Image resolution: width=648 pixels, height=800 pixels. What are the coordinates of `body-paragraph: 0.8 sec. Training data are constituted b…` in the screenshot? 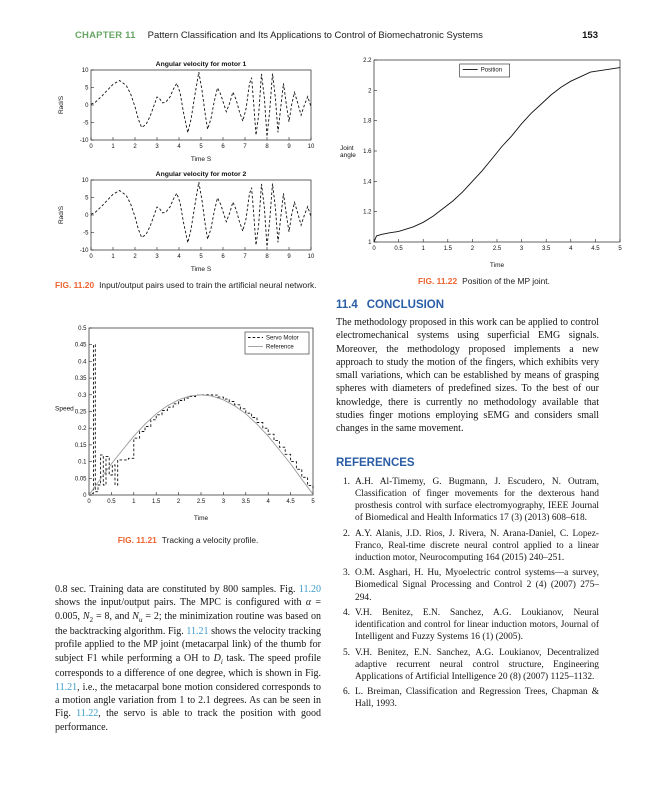 It's located at (188, 658).